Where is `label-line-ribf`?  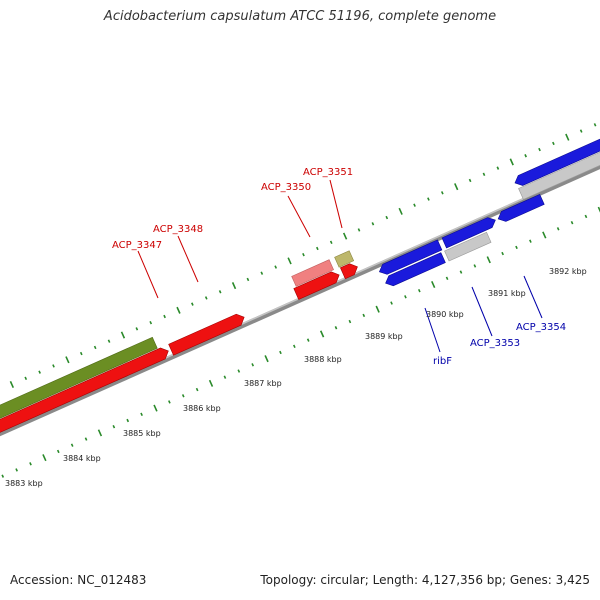 label-line-ribf is located at coordinates (432, 330).